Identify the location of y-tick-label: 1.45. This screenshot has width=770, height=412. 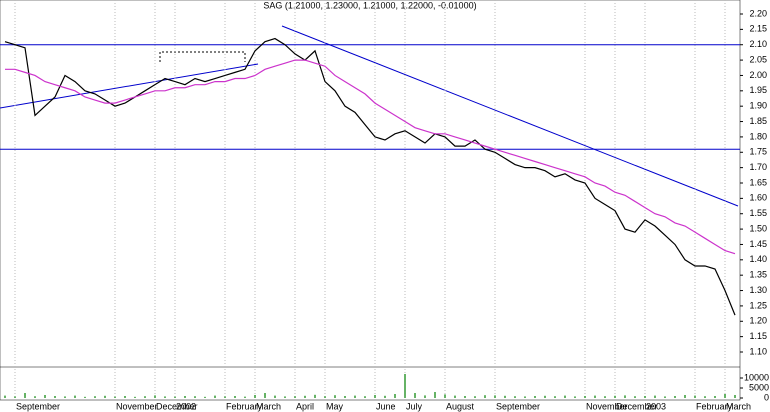
(758, 244).